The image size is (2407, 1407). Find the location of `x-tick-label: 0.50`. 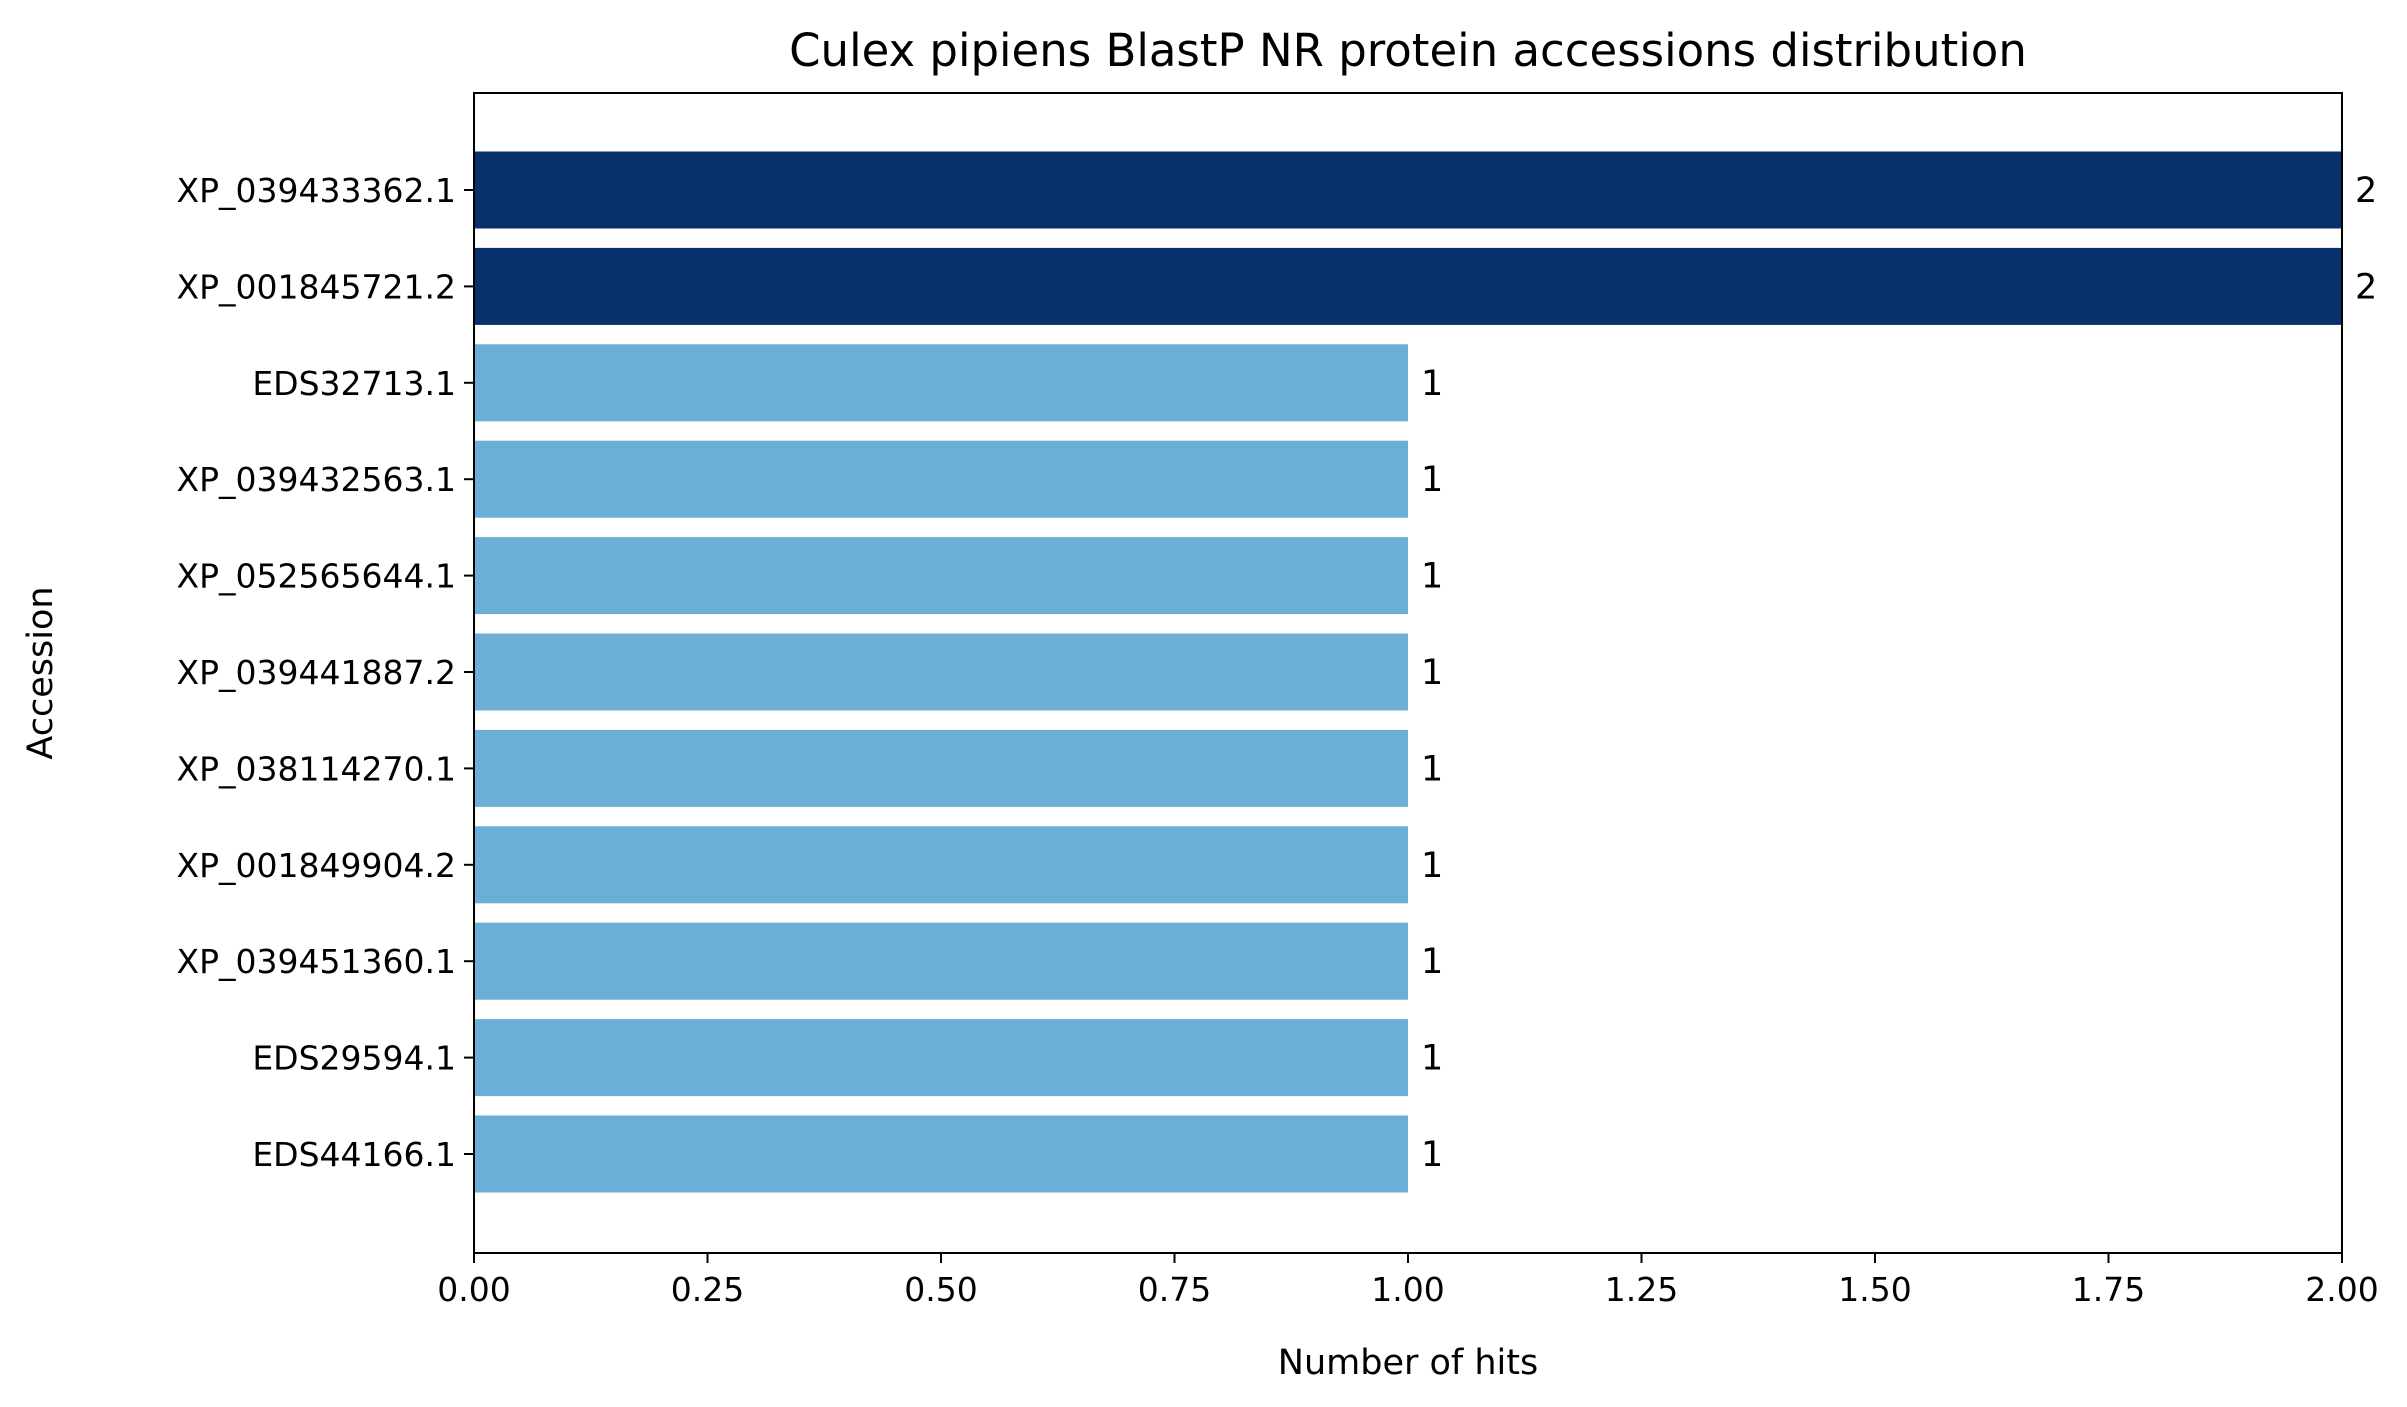

x-tick-label: 0.50 is located at coordinates (940, 1289).